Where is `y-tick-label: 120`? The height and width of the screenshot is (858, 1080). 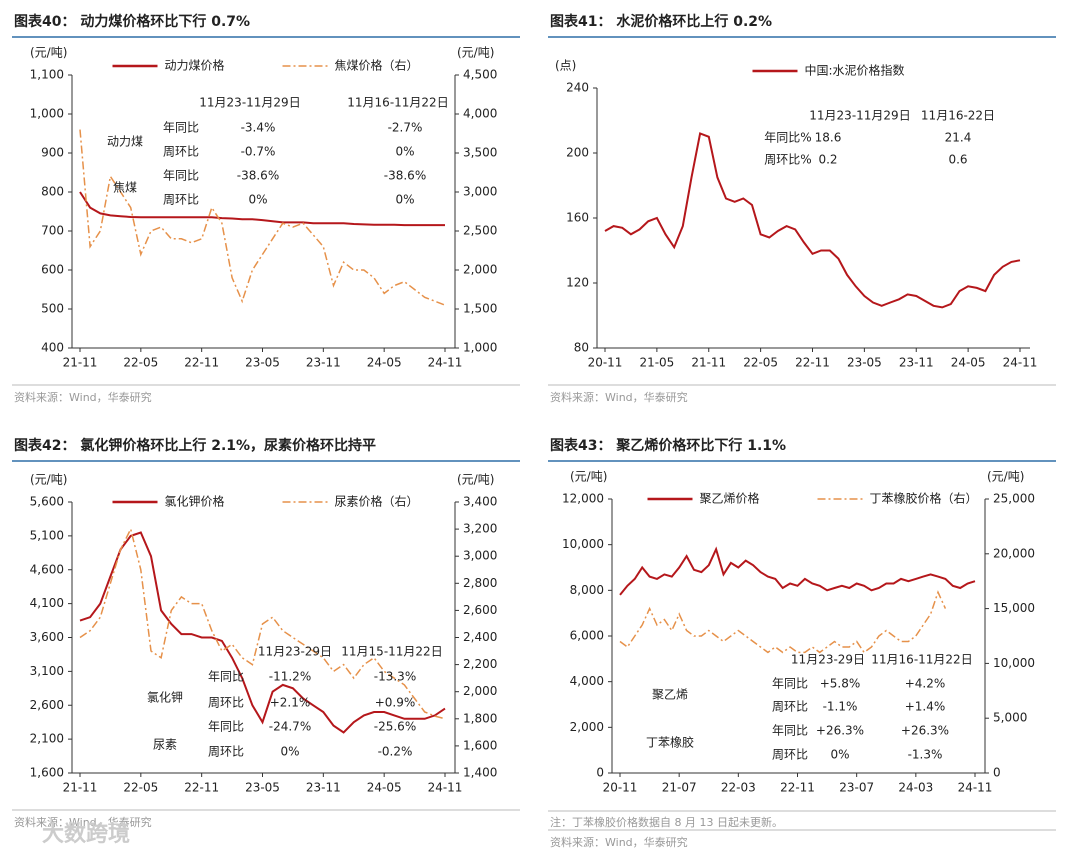
y-tick-label: 120 is located at coordinates (577, 283).